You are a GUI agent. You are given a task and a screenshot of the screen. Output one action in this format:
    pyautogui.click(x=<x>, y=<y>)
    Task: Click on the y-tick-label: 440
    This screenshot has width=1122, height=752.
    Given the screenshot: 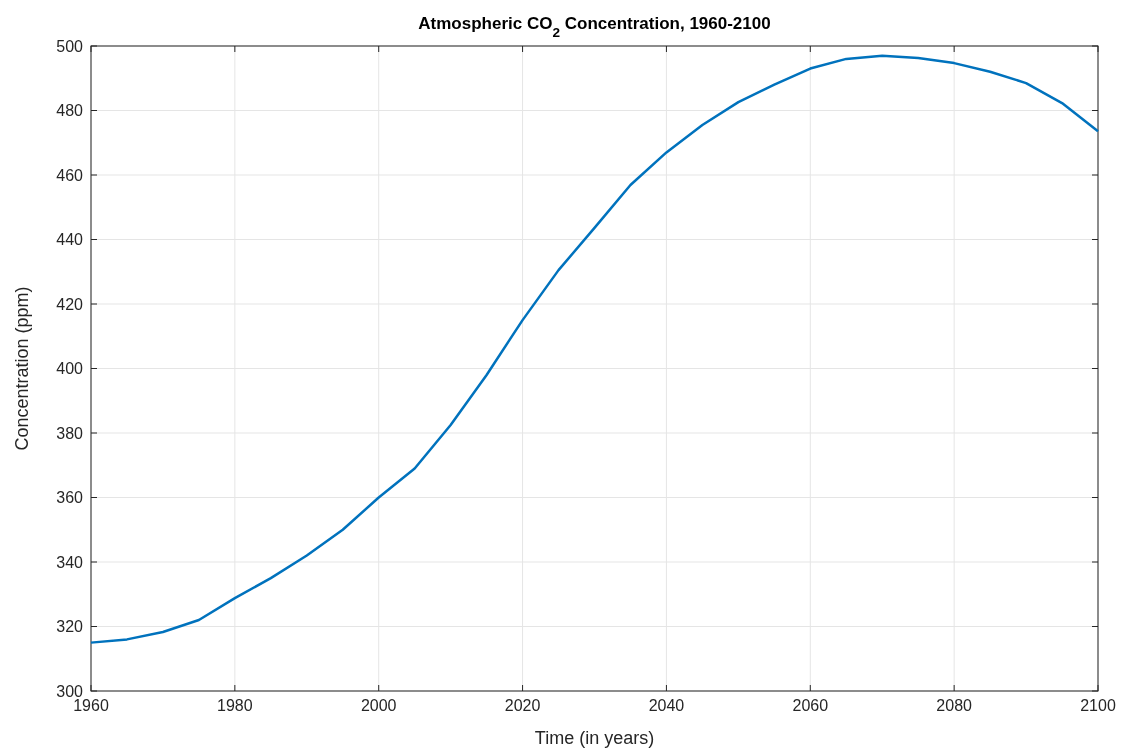 What is the action you would take?
    pyautogui.click(x=70, y=240)
    